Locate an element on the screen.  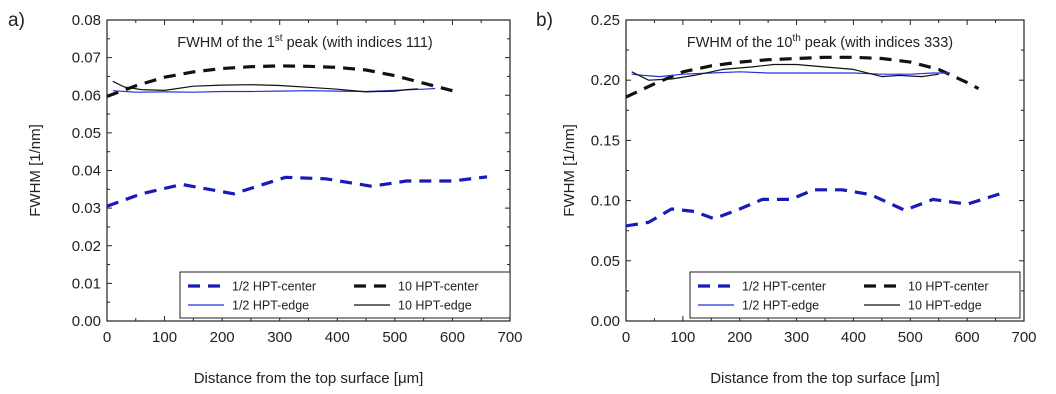
y-tick-label: 0.07 is located at coordinates (86, 58).